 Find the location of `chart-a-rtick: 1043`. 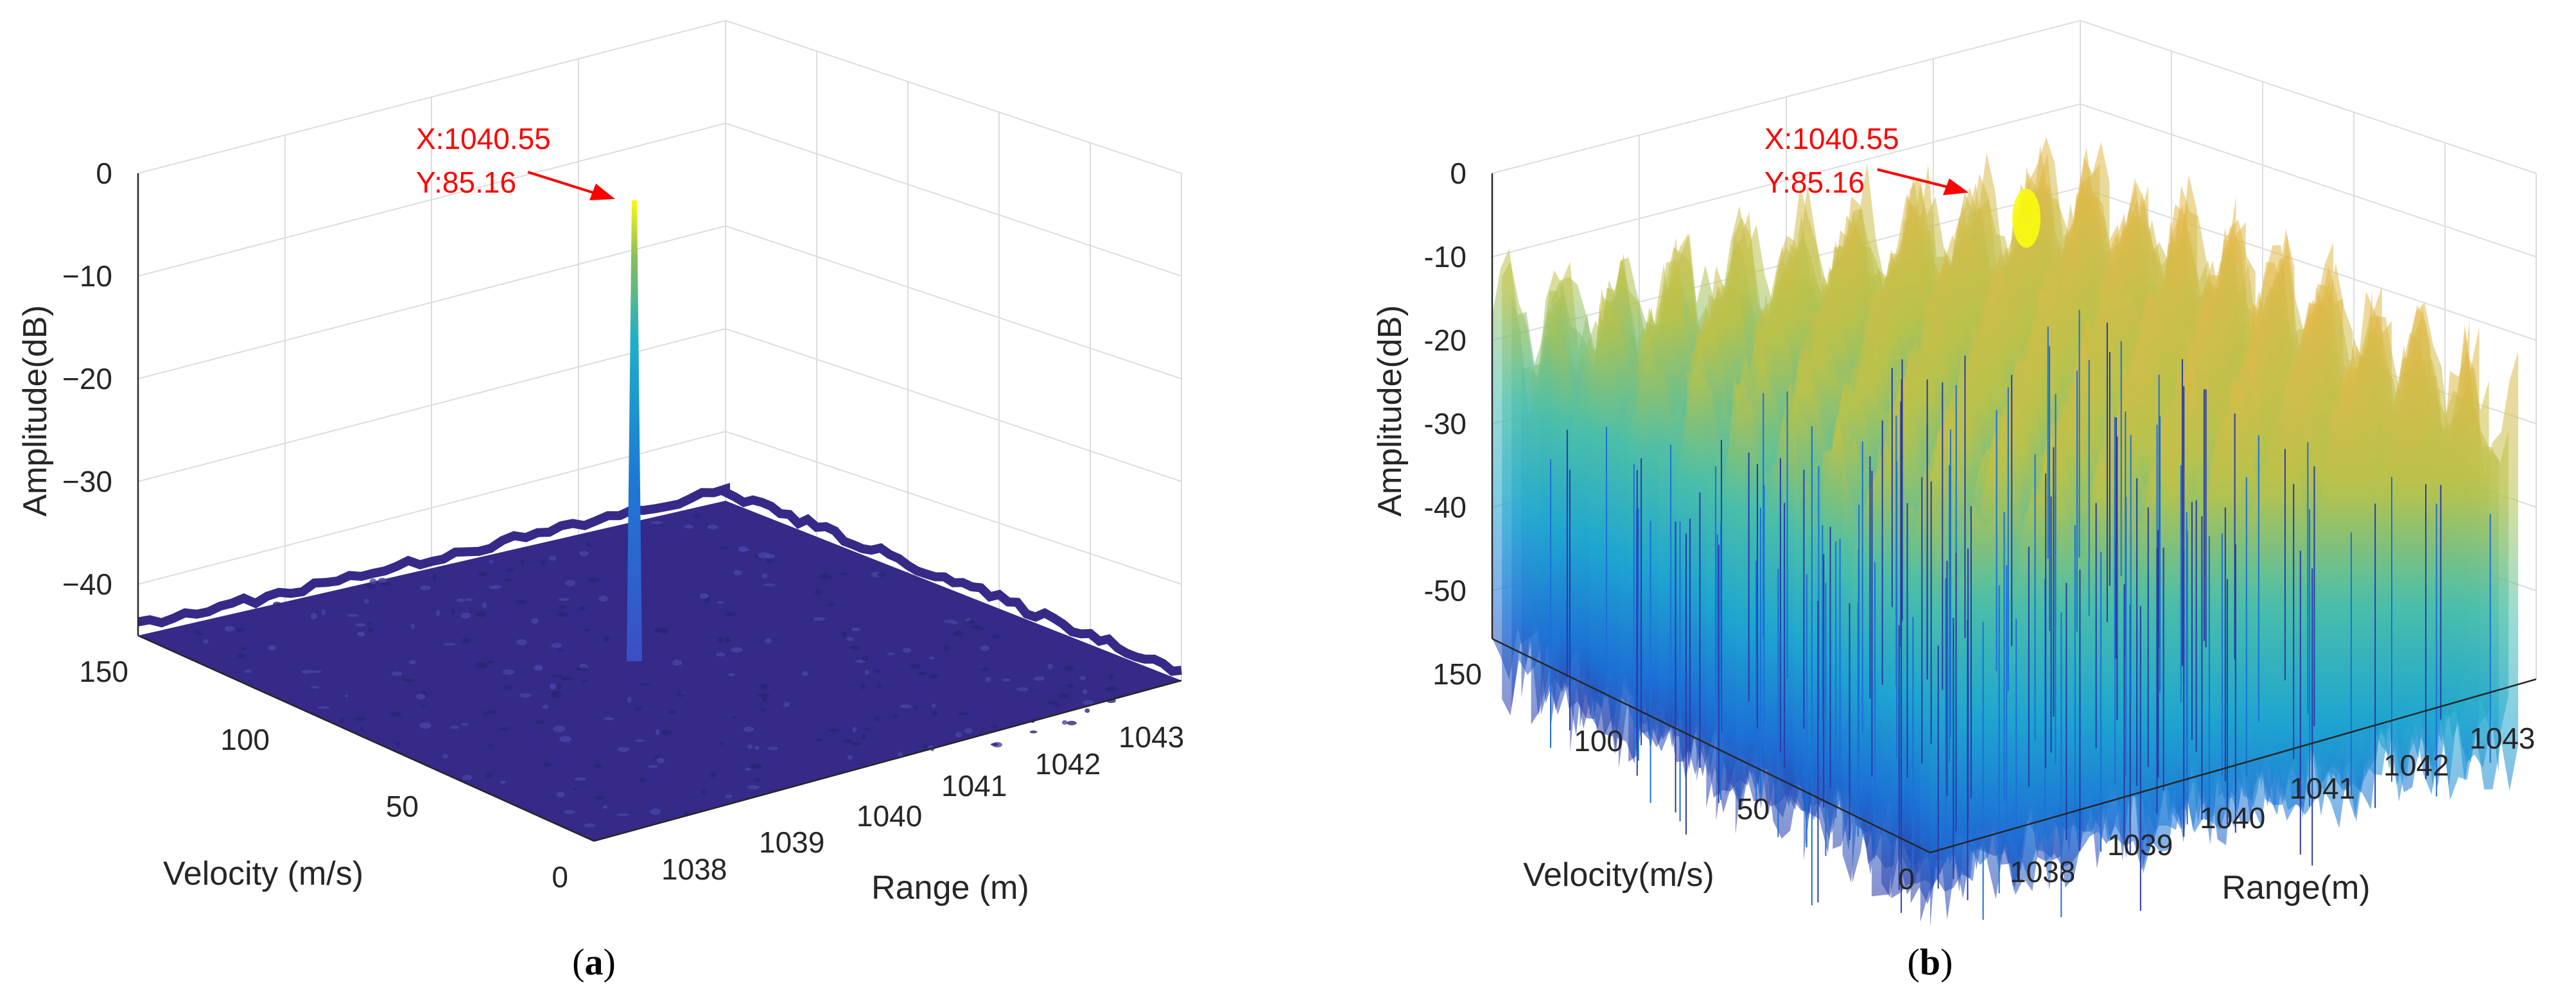

chart-a-rtick: 1043 is located at coordinates (1151, 737).